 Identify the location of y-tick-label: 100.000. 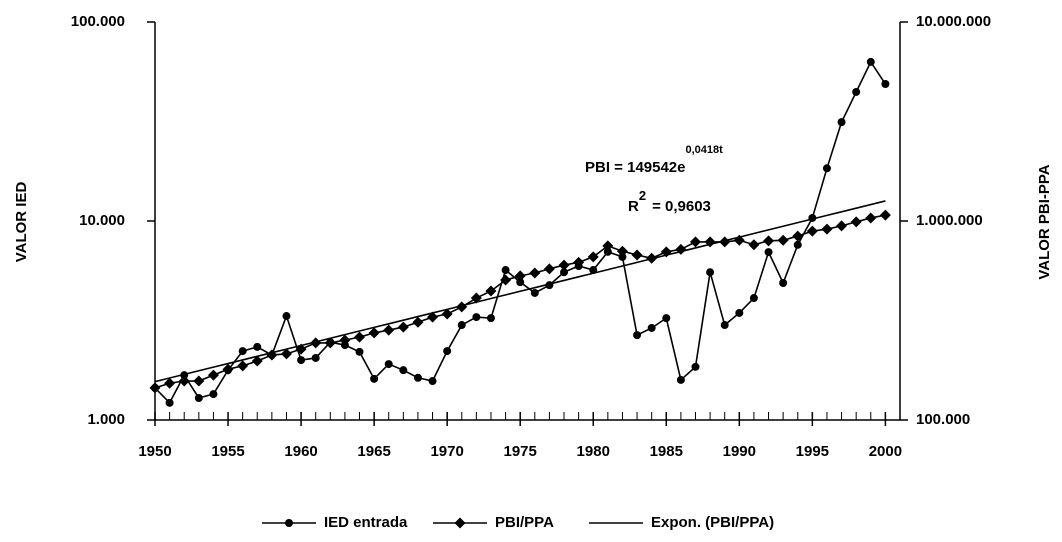
(98, 21).